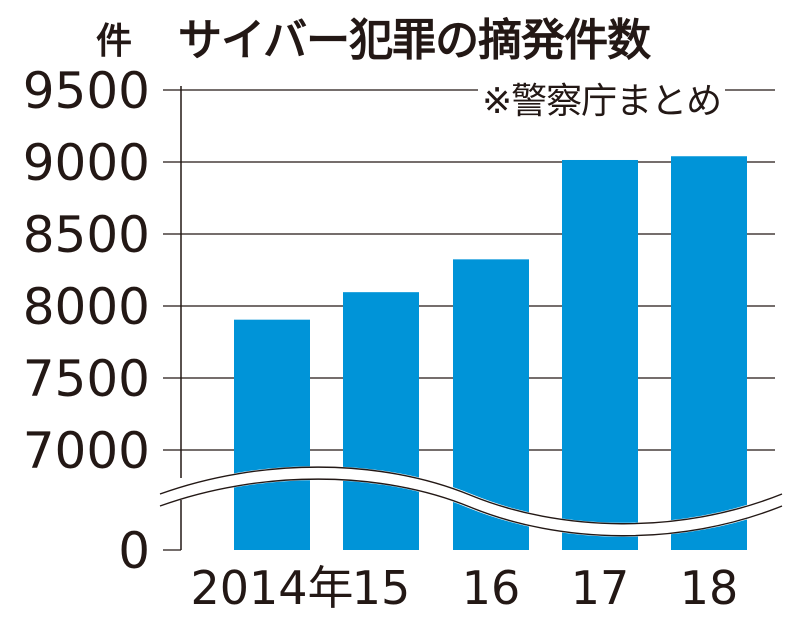  I want to click on y-tick-label: 7000, so click(86, 451).